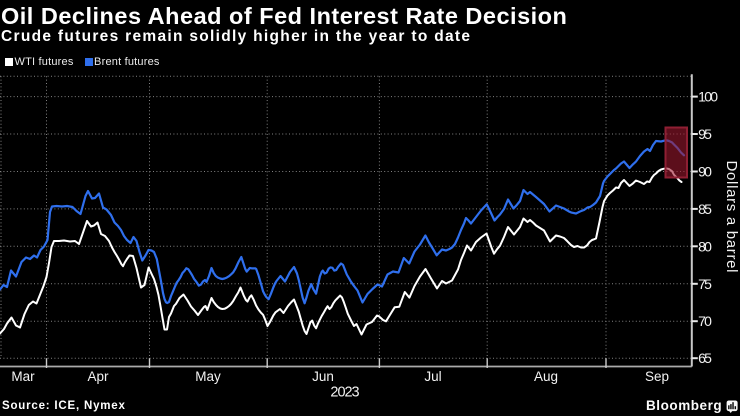 The height and width of the screenshot is (416, 740). I want to click on svg-text: 80, so click(705, 246).